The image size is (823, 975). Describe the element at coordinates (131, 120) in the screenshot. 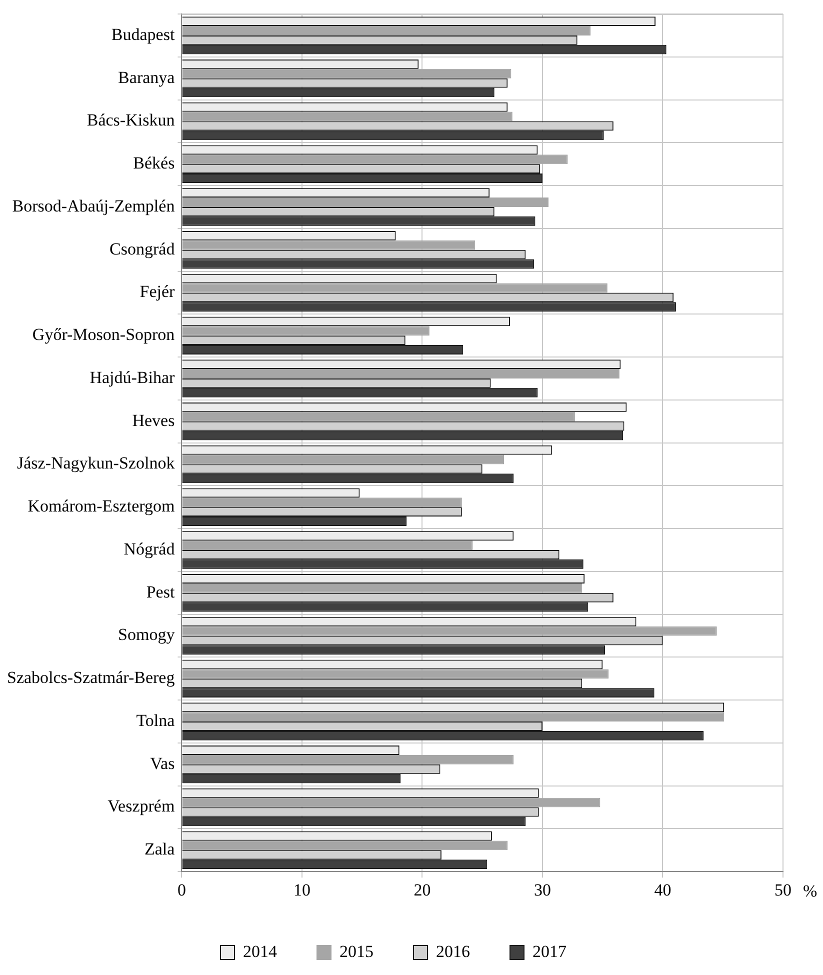

I see `y-tick-label: Bács-Kiskun` at that location.